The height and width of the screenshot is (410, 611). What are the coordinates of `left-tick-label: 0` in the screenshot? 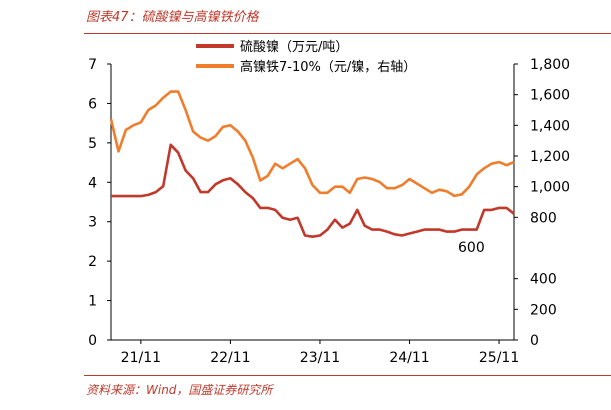 It's located at (92, 341).